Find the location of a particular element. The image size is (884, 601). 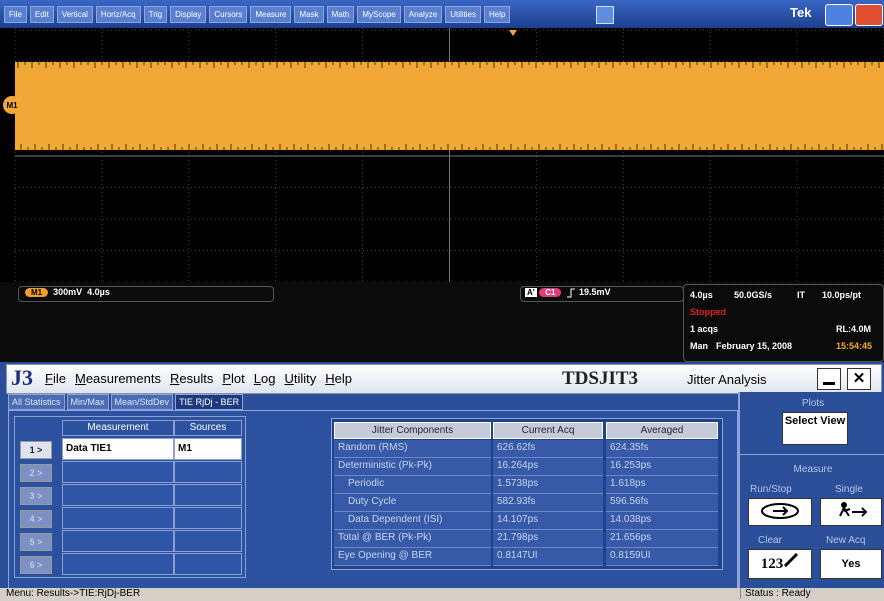

trigger-source: C1 is located at coordinates (550, 292).